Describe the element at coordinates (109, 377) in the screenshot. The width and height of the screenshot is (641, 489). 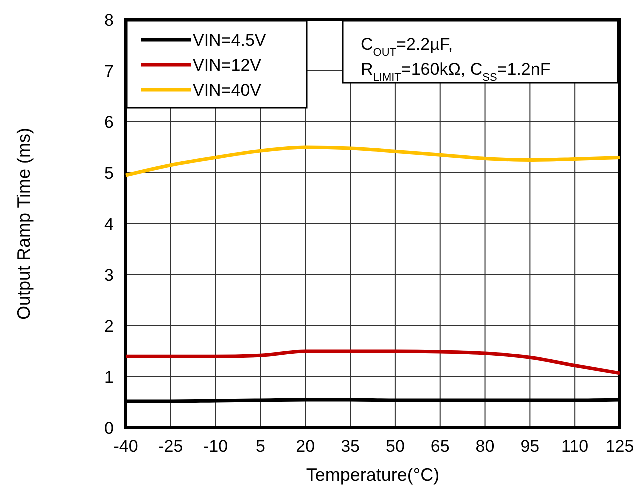
I see `y-tick-label: 1` at that location.